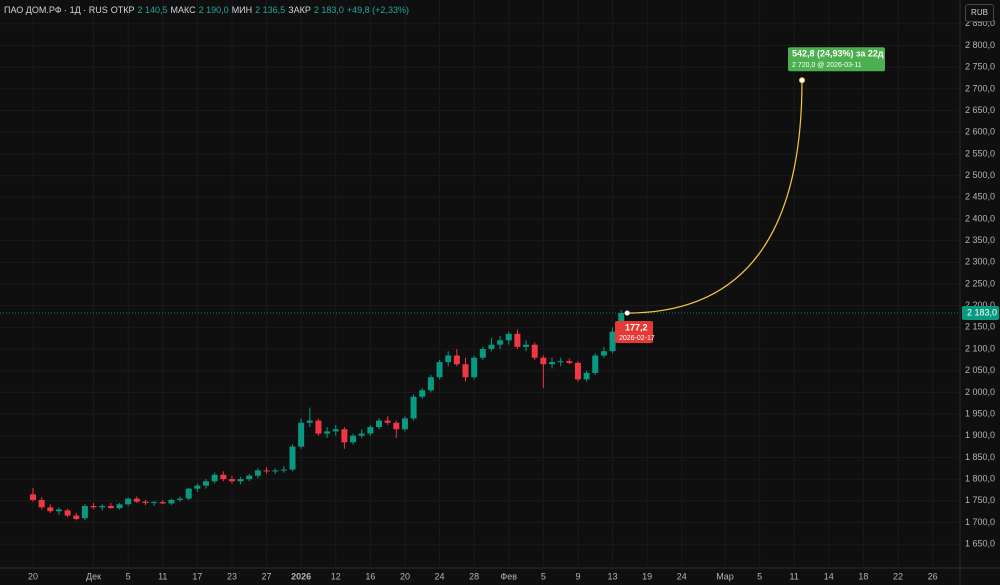 This screenshot has height=585, width=1000. Describe the element at coordinates (980, 45) in the screenshot. I see `y-tick-label: 2 800,0` at that location.